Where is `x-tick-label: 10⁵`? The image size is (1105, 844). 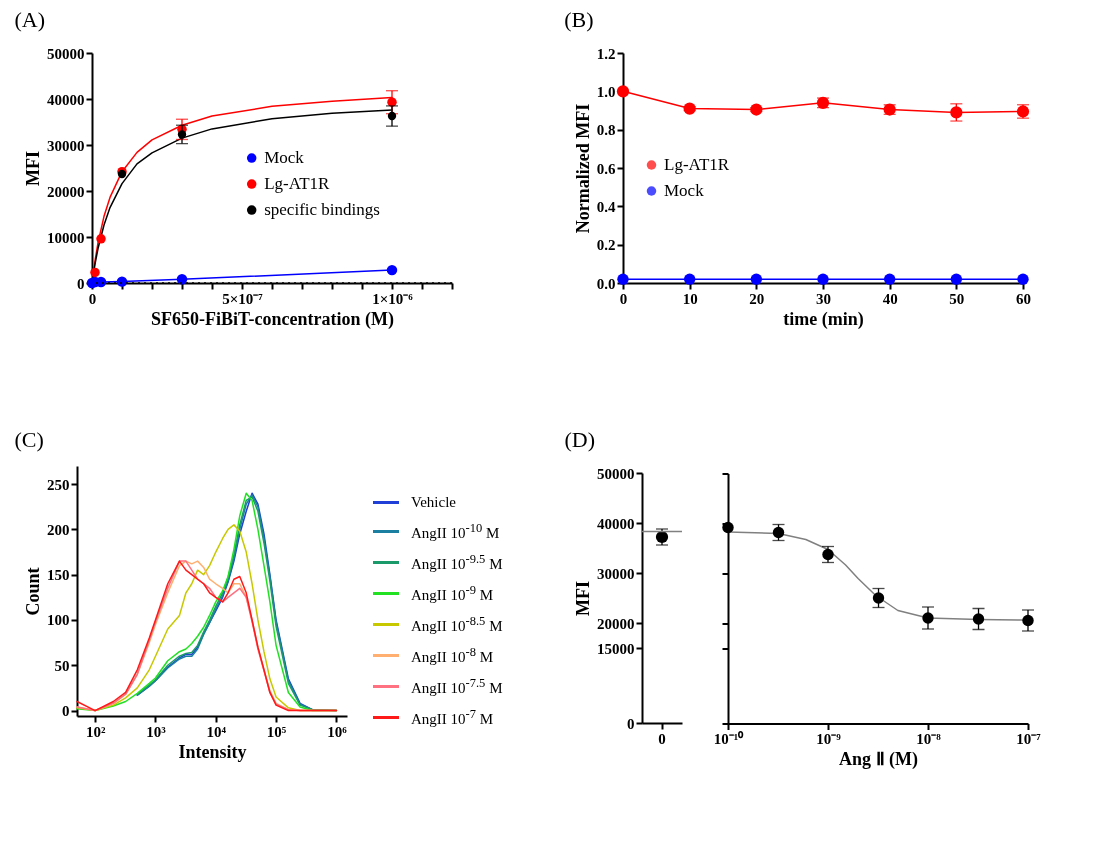
x-tick-label: 10⁵ is located at coordinates (276, 731).